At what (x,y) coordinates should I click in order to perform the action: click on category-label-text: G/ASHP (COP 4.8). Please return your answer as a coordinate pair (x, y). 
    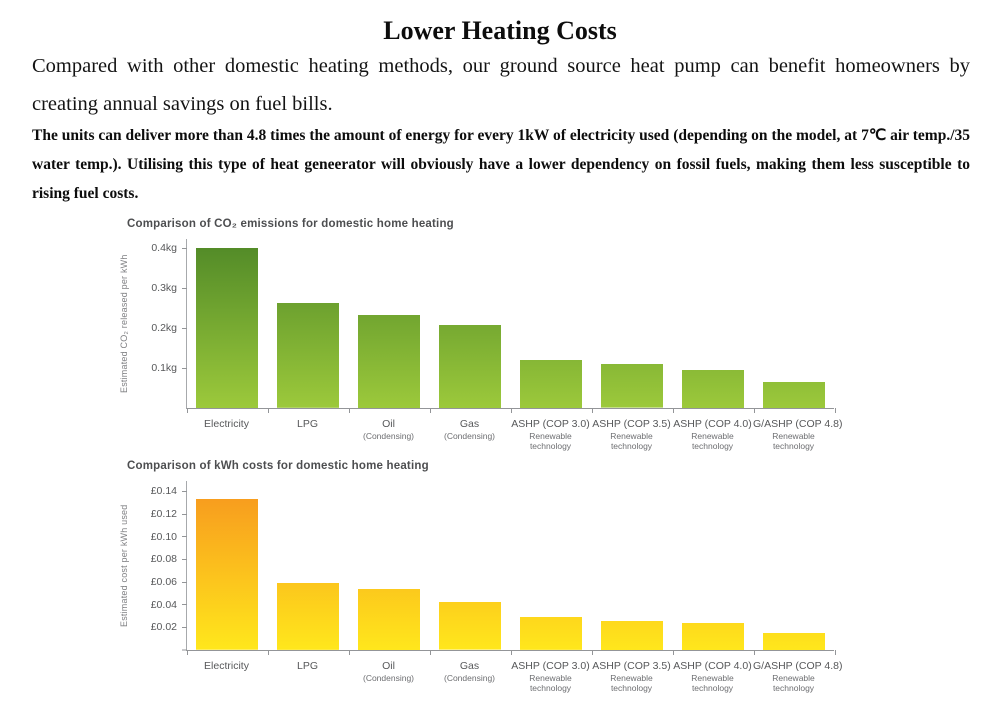
    Looking at the image, I should click on (798, 424).